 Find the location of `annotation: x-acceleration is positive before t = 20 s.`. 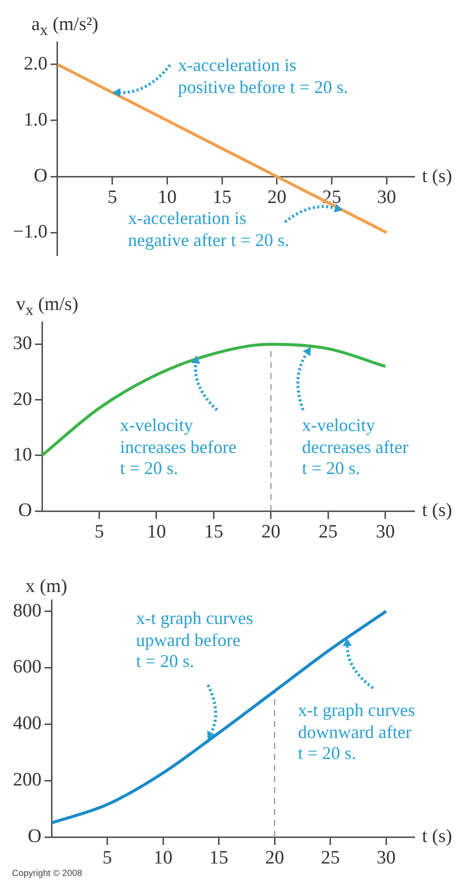

annotation: x-acceleration is positive before t = 20 s. is located at coordinates (263, 76).